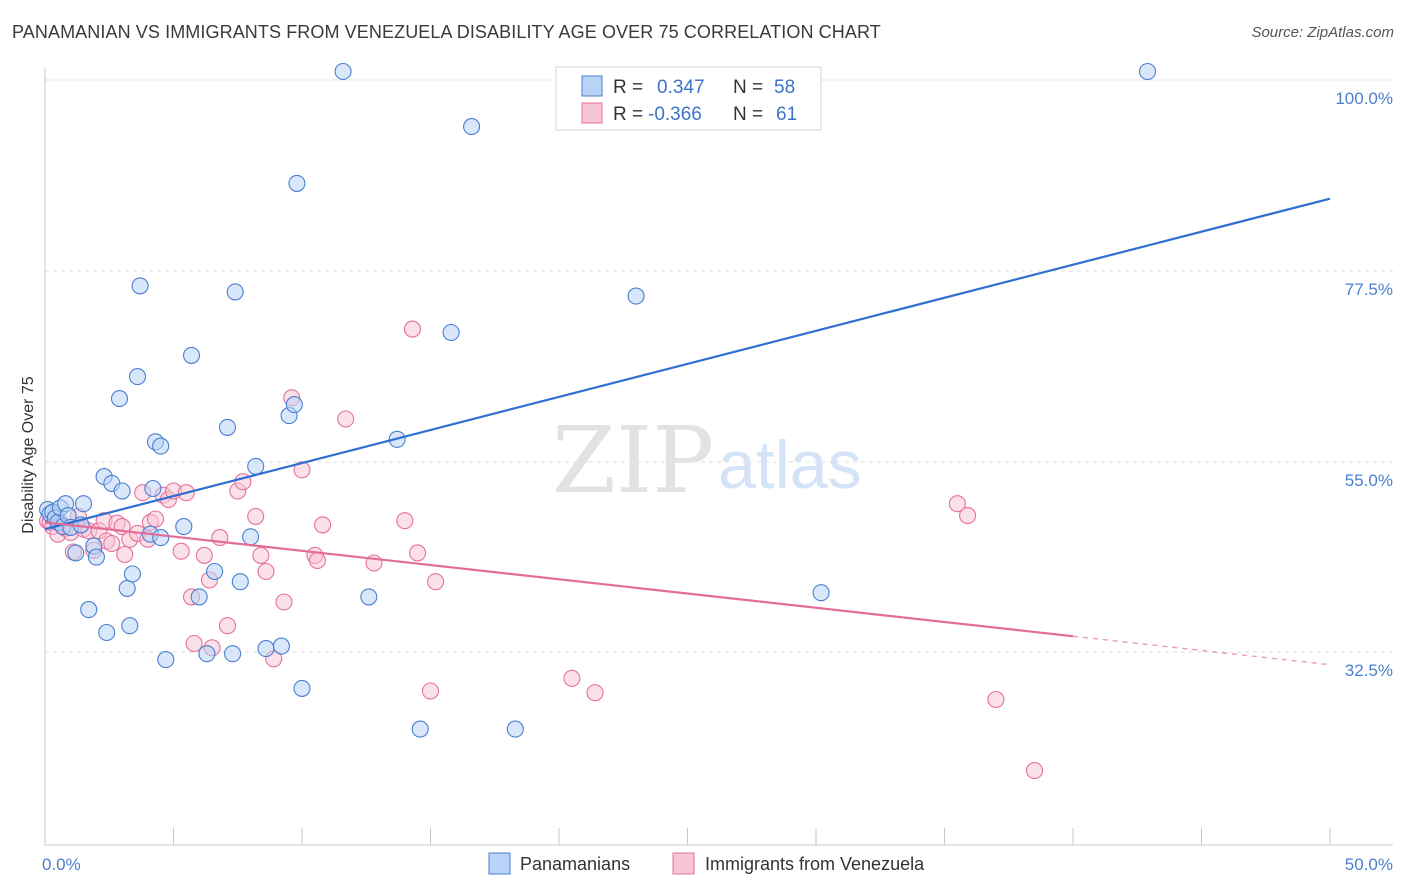 The image size is (1406, 892). Describe the element at coordinates (687, 836) in the screenshot. I see `x-ticks` at that location.